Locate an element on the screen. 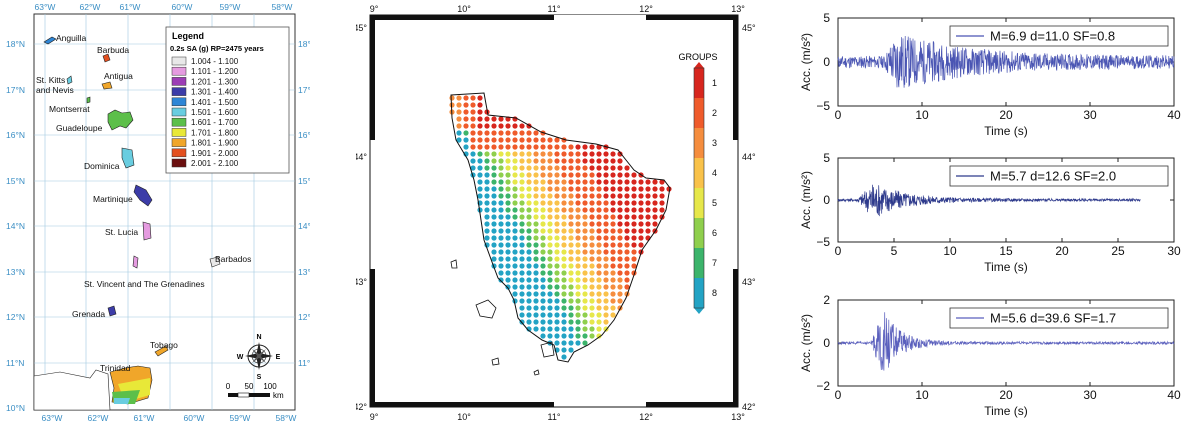  label-barbados: Barbados is located at coordinates (233, 259).